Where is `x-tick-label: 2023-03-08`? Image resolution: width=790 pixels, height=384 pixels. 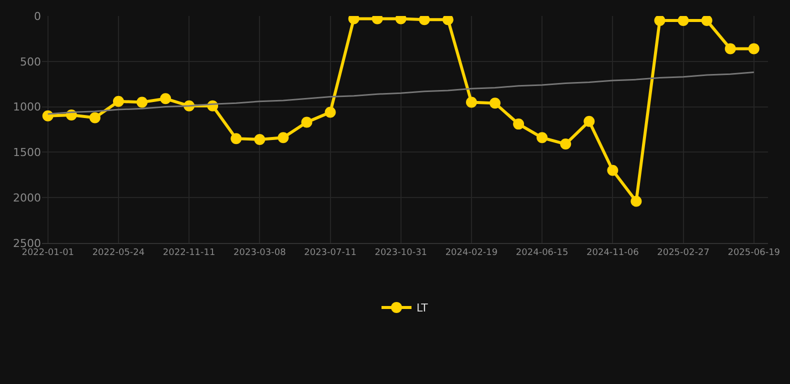 x-tick-label: 2023-03-08 is located at coordinates (260, 253).